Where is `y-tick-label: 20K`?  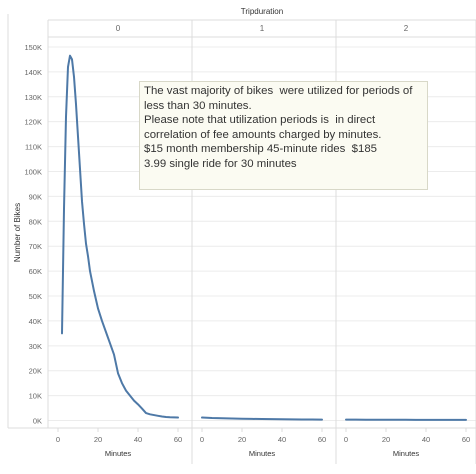 y-tick-label: 20K is located at coordinates (35, 371).